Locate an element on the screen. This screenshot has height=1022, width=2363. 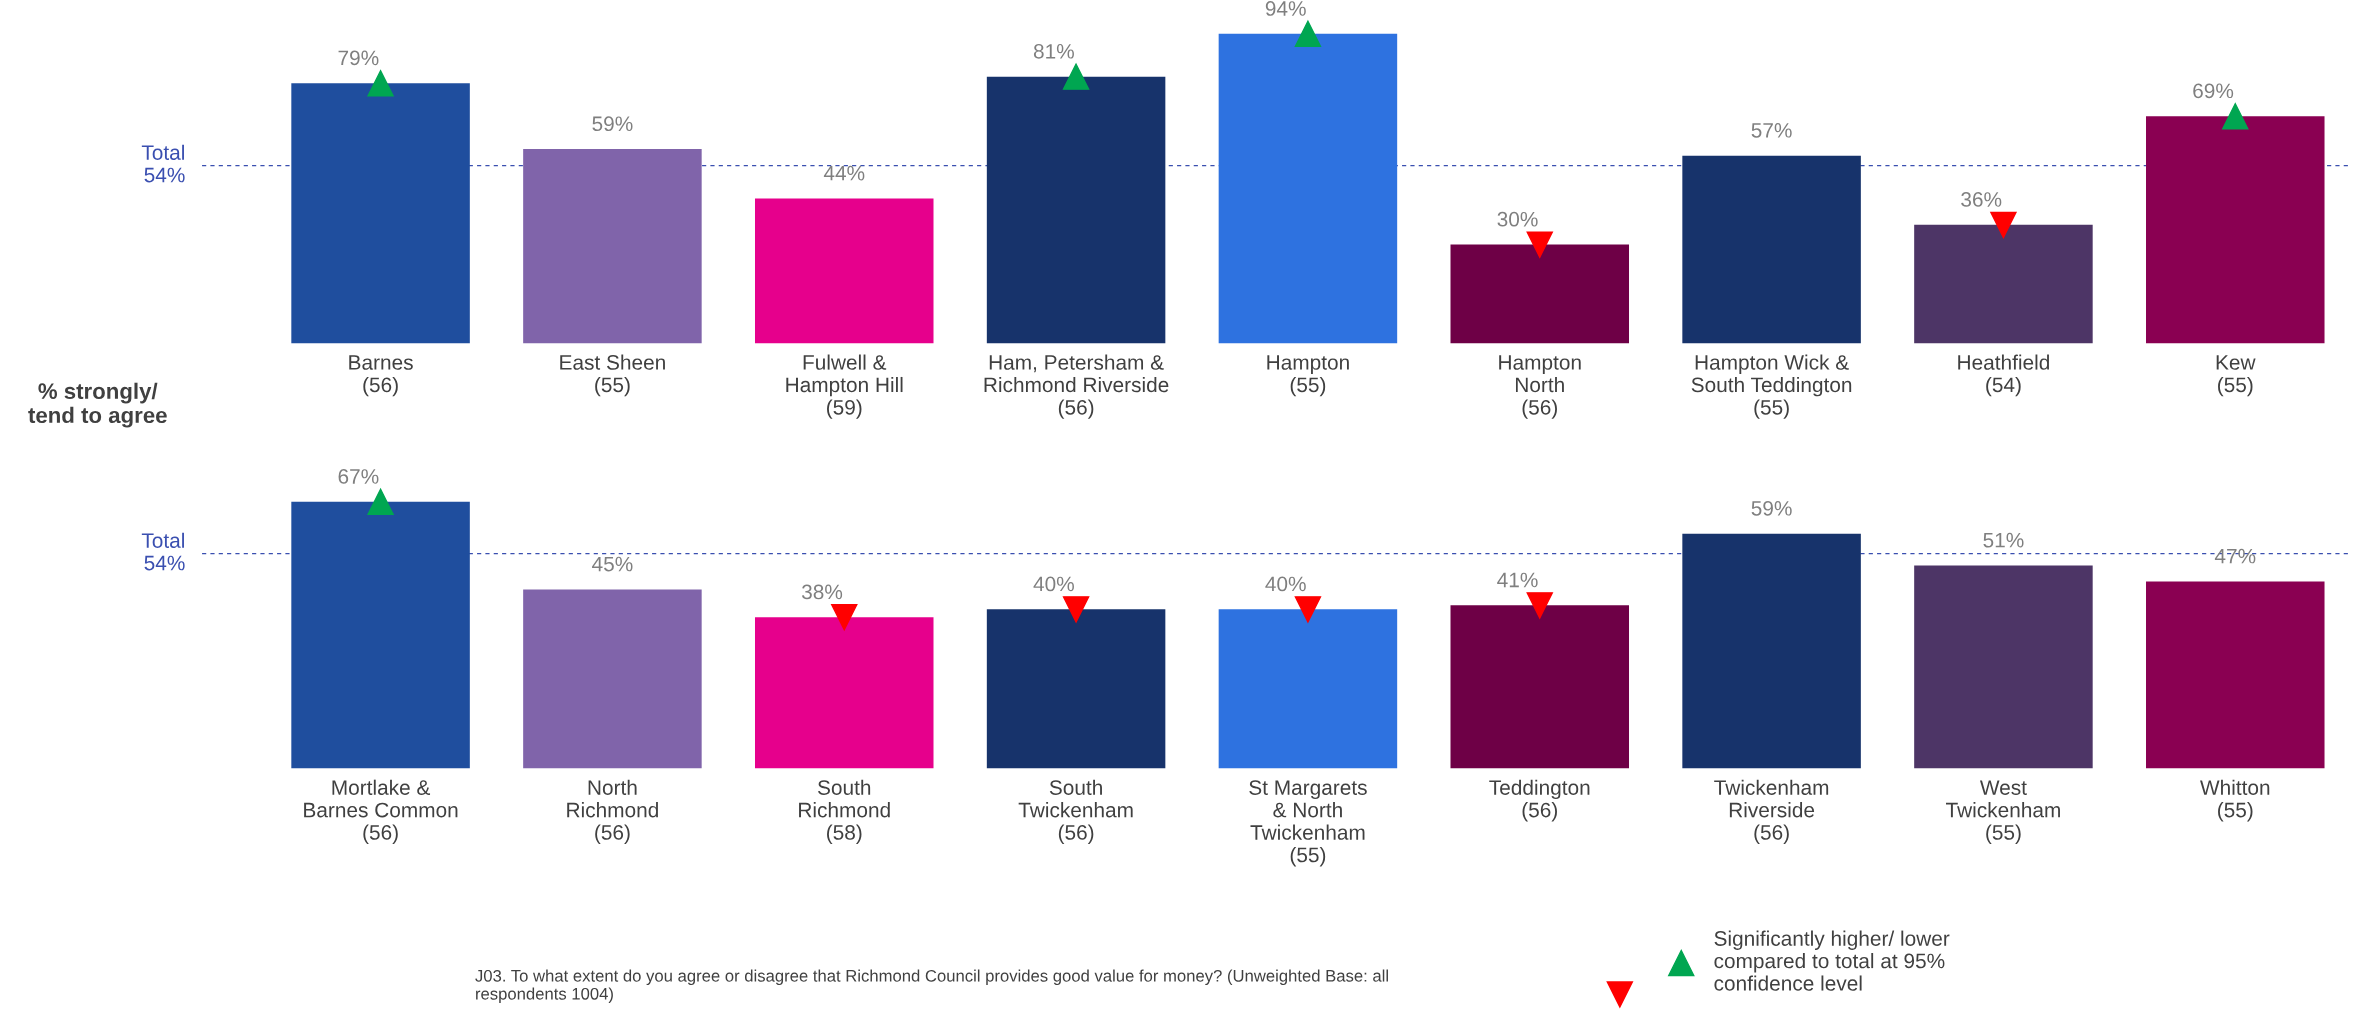
data-label: 67% is located at coordinates (358, 476).